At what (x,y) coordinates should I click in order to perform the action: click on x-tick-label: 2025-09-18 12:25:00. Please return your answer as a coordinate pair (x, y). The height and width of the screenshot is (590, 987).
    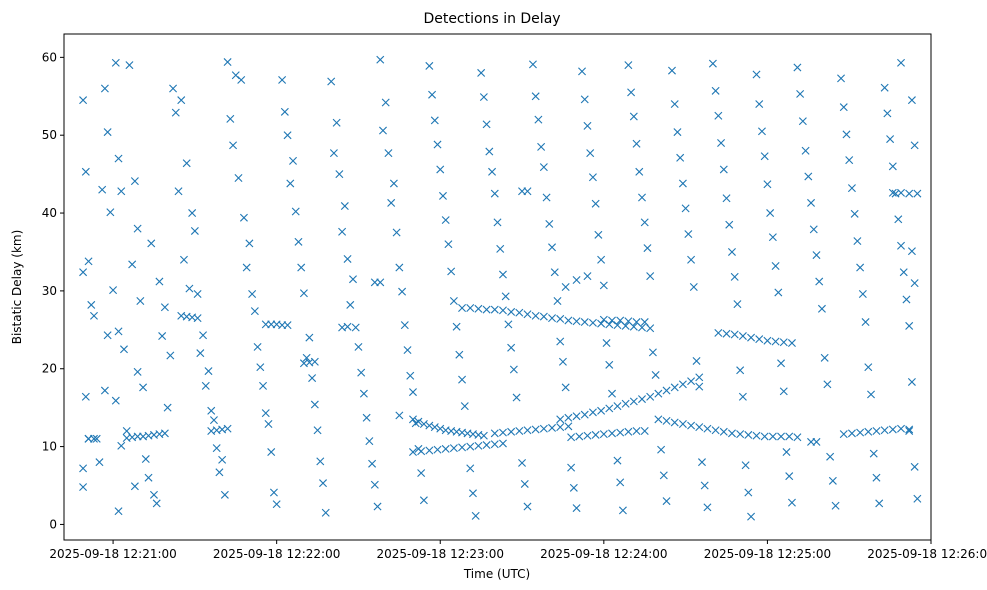
    Looking at the image, I should click on (767, 554).